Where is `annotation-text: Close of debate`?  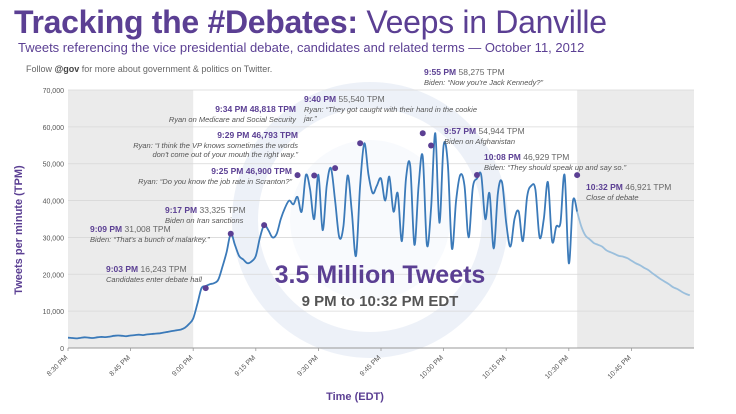 annotation-text: Close of debate is located at coordinates (612, 197).